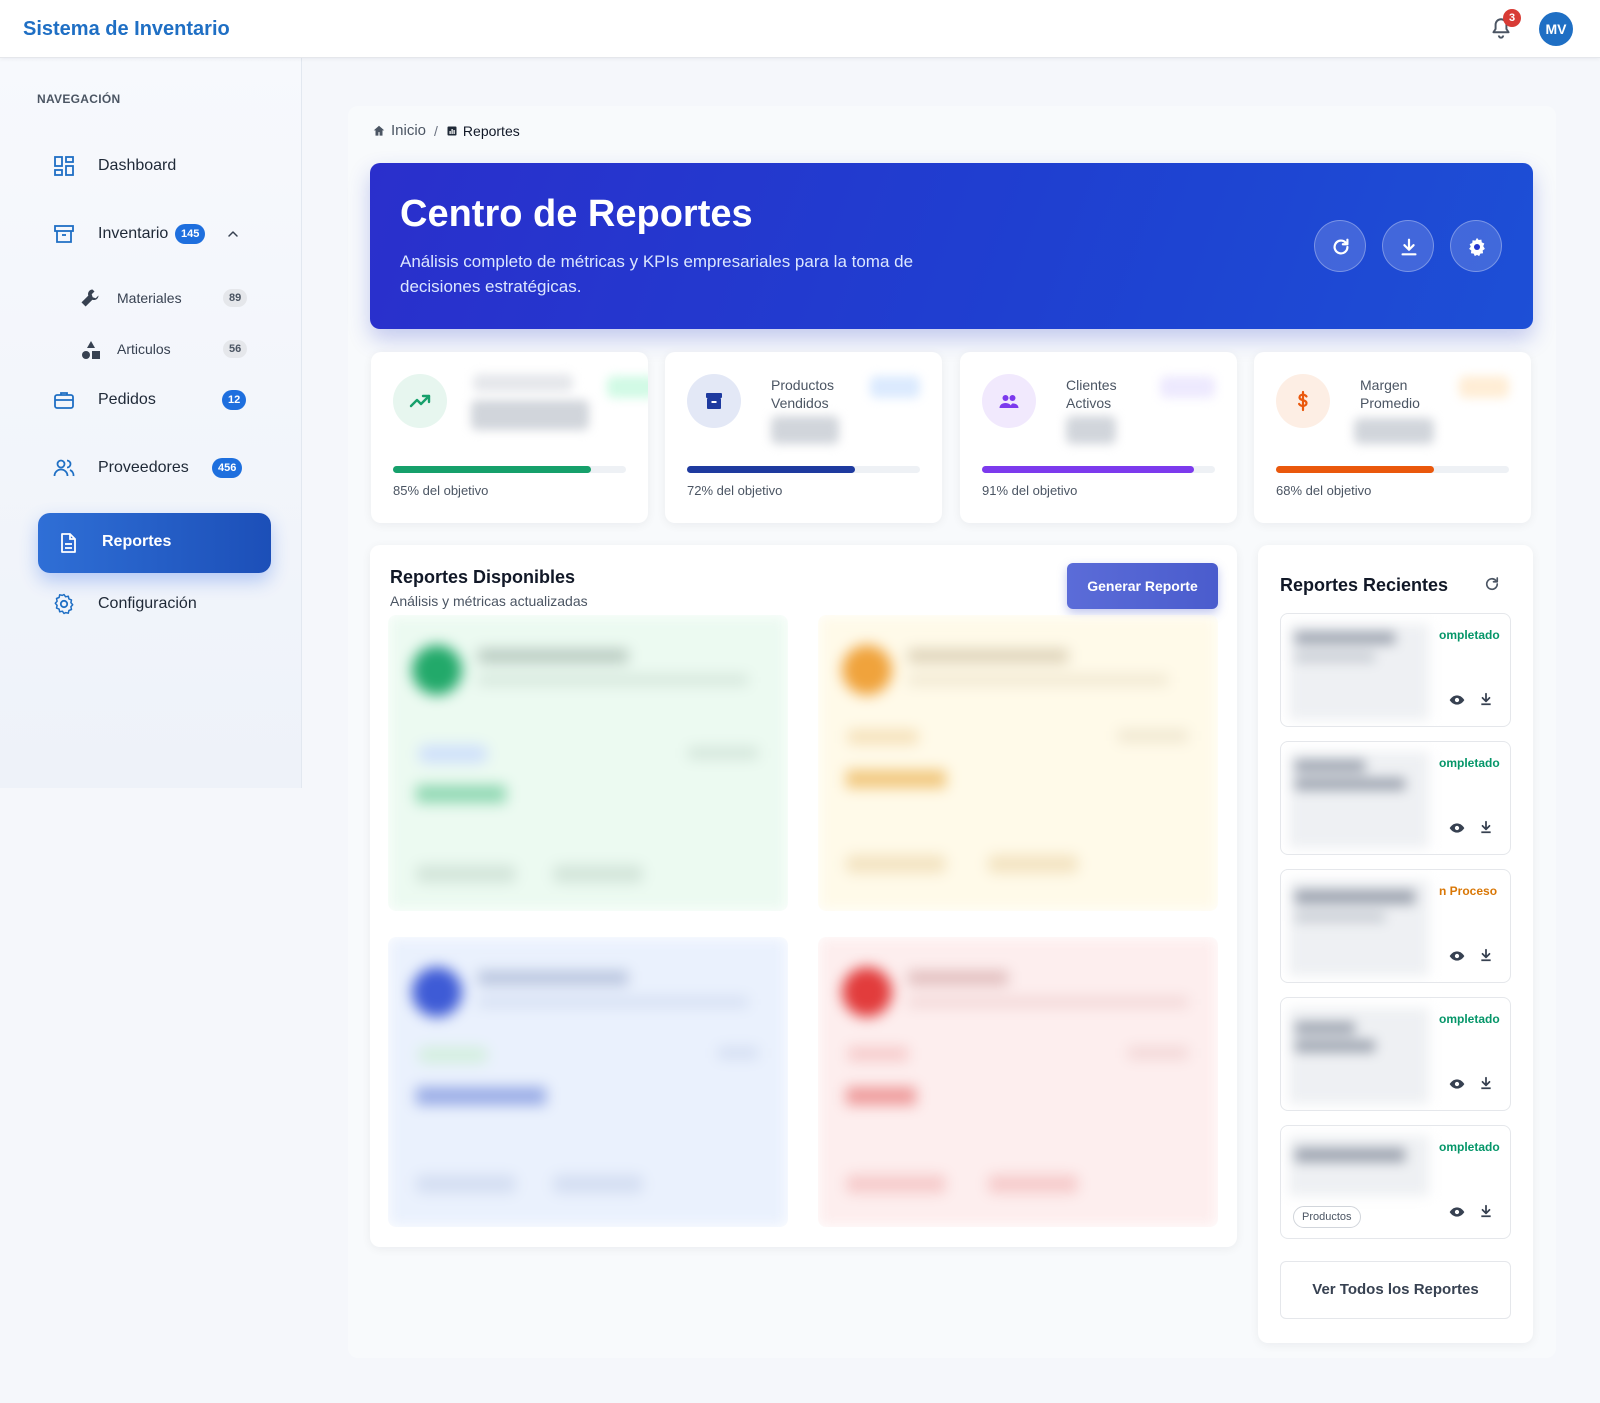  What do you see at coordinates (68, 543) in the screenshot?
I see `document-icon` at bounding box center [68, 543].